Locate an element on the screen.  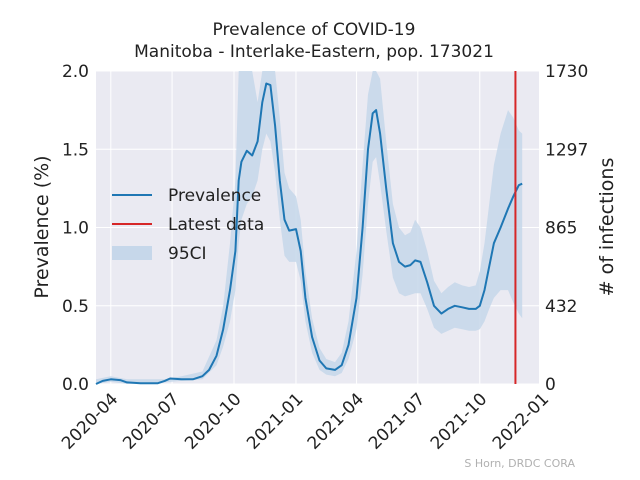
y-tick-right-3: 1297 is located at coordinates (566, 150).